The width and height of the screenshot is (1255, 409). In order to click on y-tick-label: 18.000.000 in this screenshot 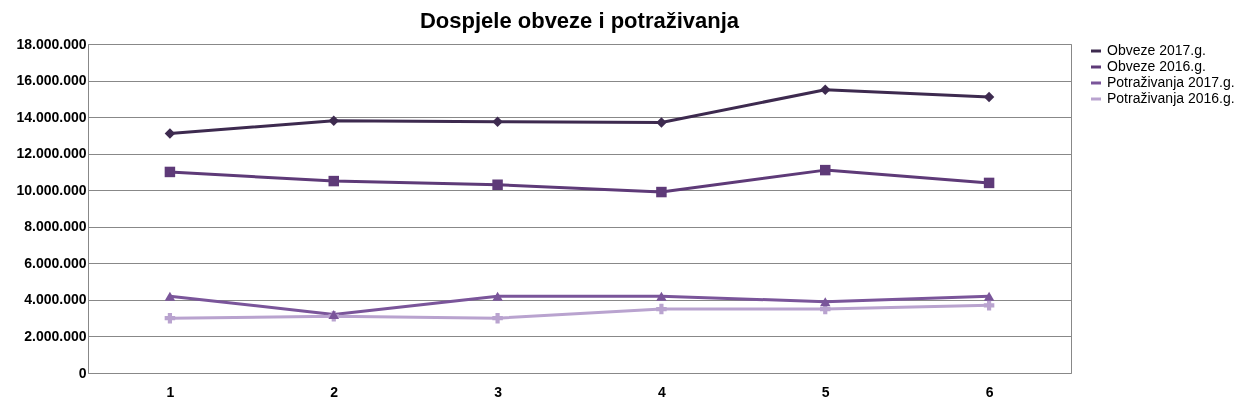, I will do `click(51, 43)`.